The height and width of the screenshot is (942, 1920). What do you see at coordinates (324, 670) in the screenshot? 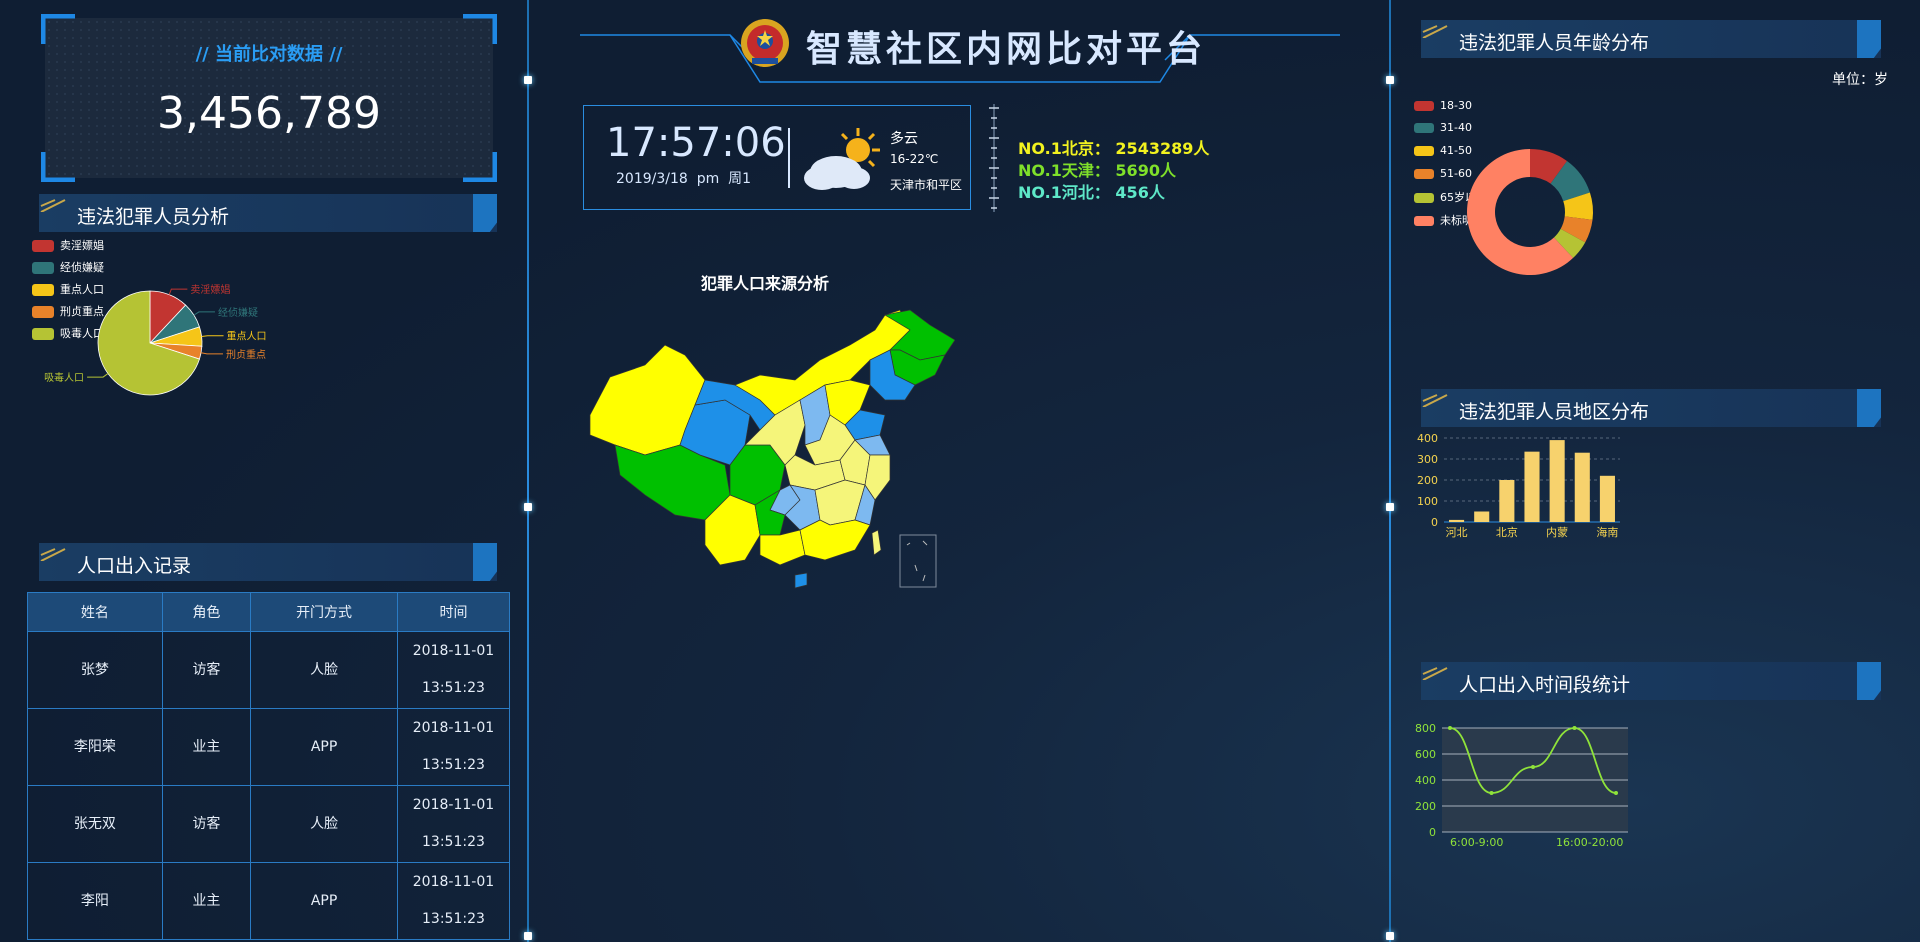
I see `cell-method: 人脸` at bounding box center [324, 670].